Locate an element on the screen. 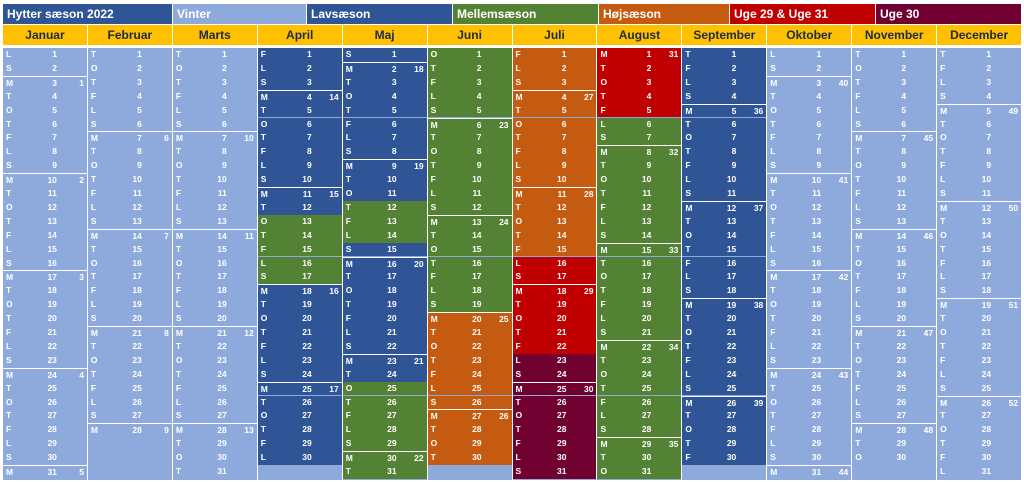  day-cell: M 3 1 is located at coordinates (45, 82).